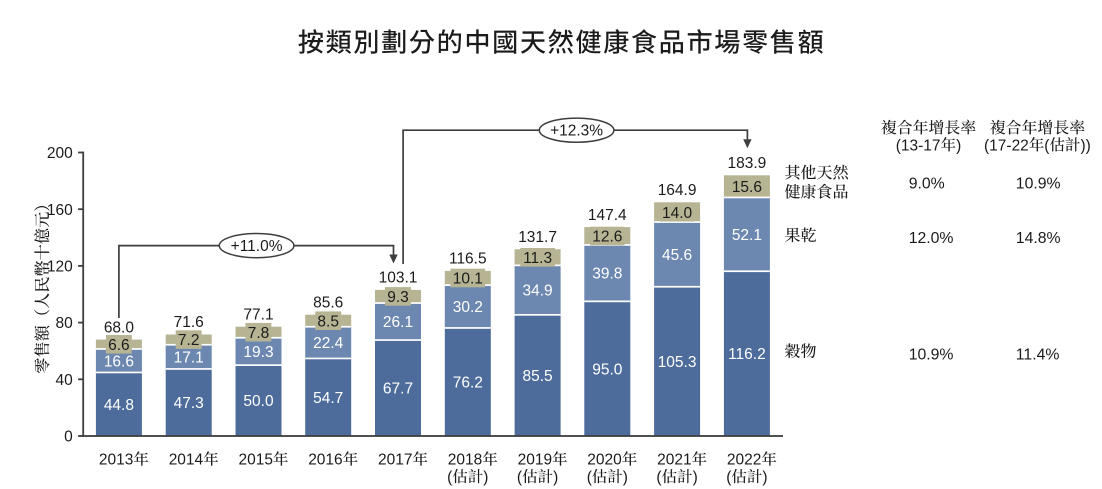 This screenshot has height=489, width=1102. I want to click on svg-text: 2014, so click(186, 460).